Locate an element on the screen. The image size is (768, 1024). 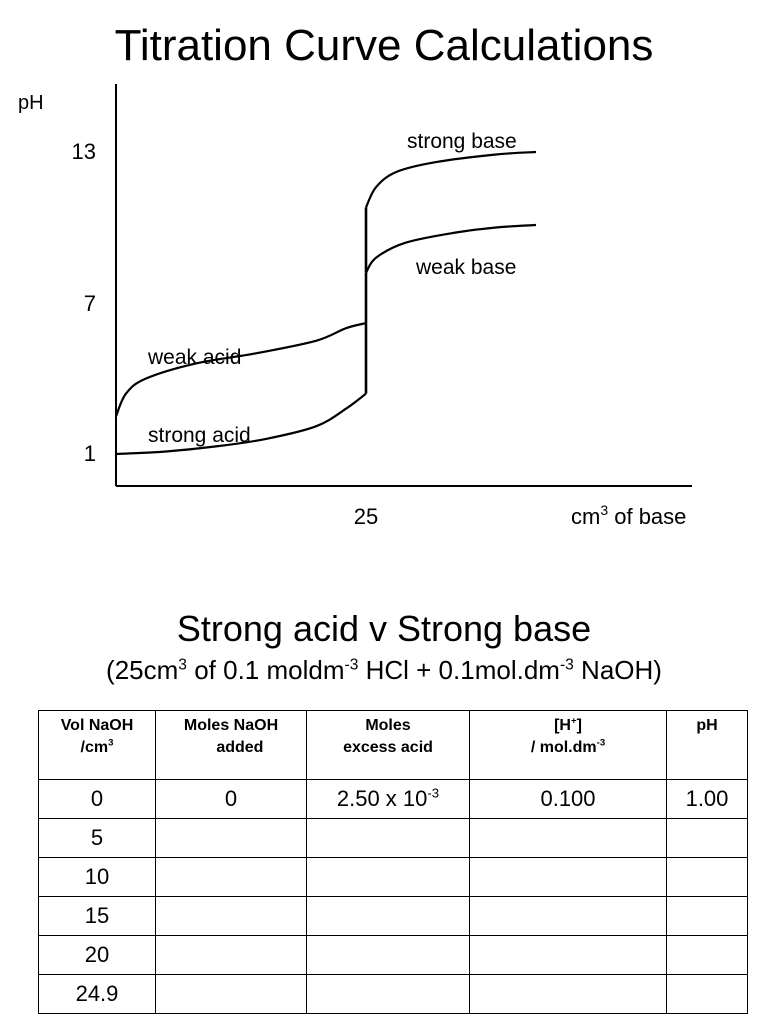
cell-vol: 0 is located at coordinates (97, 799).